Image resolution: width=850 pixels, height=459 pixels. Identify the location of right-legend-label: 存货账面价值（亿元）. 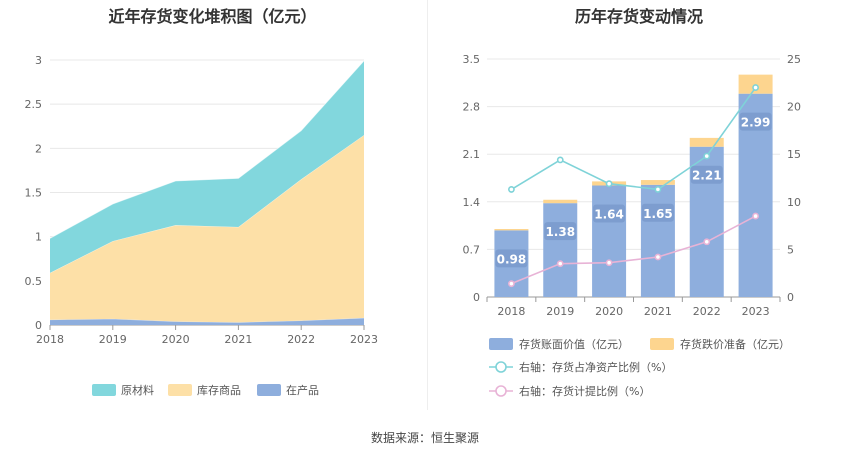
(574, 344).